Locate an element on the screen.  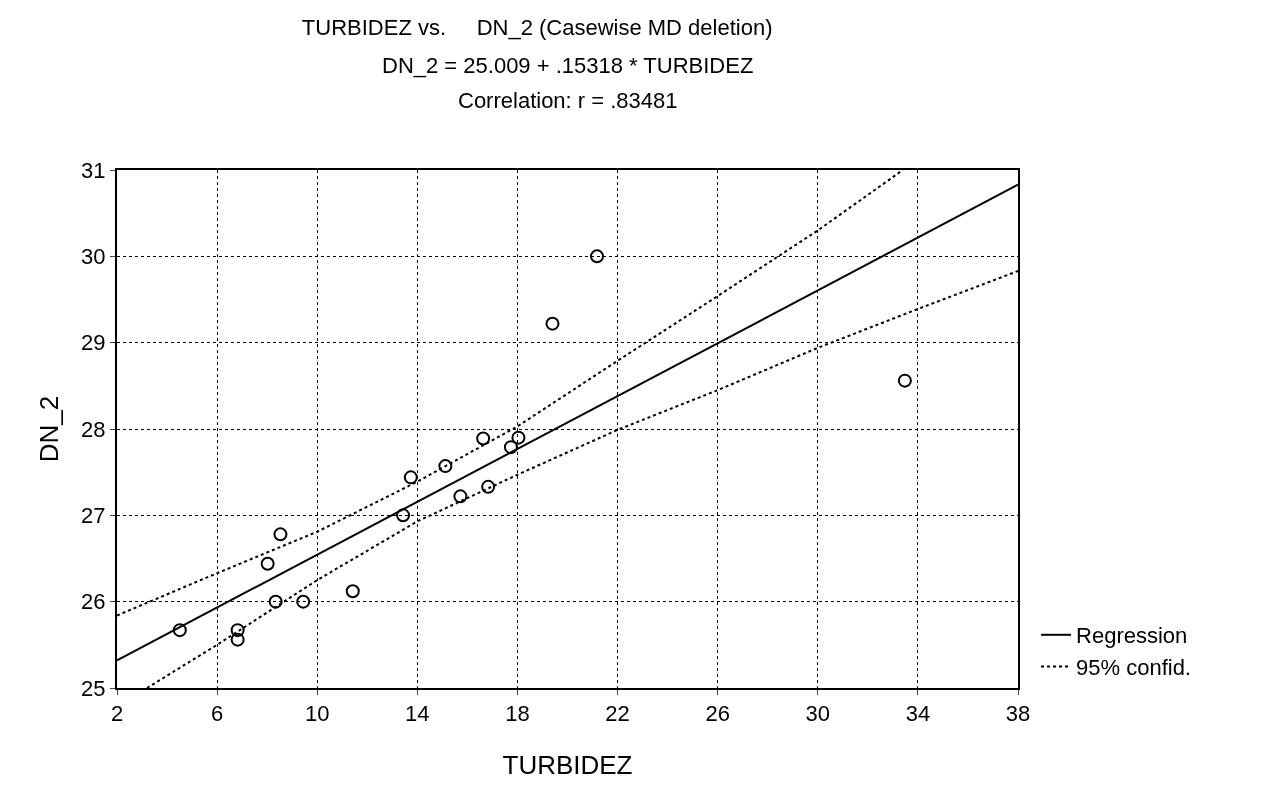
x-tick-label: 30 is located at coordinates (818, 714).